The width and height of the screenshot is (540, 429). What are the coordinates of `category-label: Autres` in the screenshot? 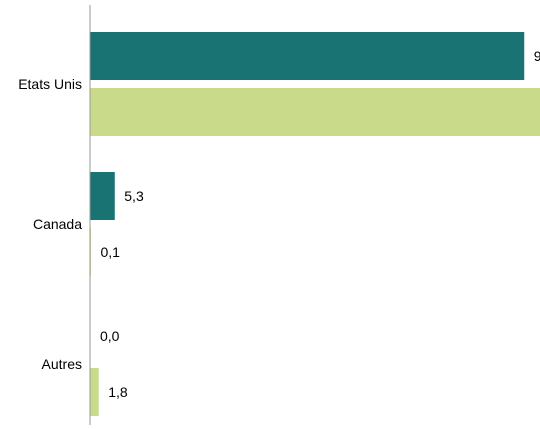 It's located at (62, 364).